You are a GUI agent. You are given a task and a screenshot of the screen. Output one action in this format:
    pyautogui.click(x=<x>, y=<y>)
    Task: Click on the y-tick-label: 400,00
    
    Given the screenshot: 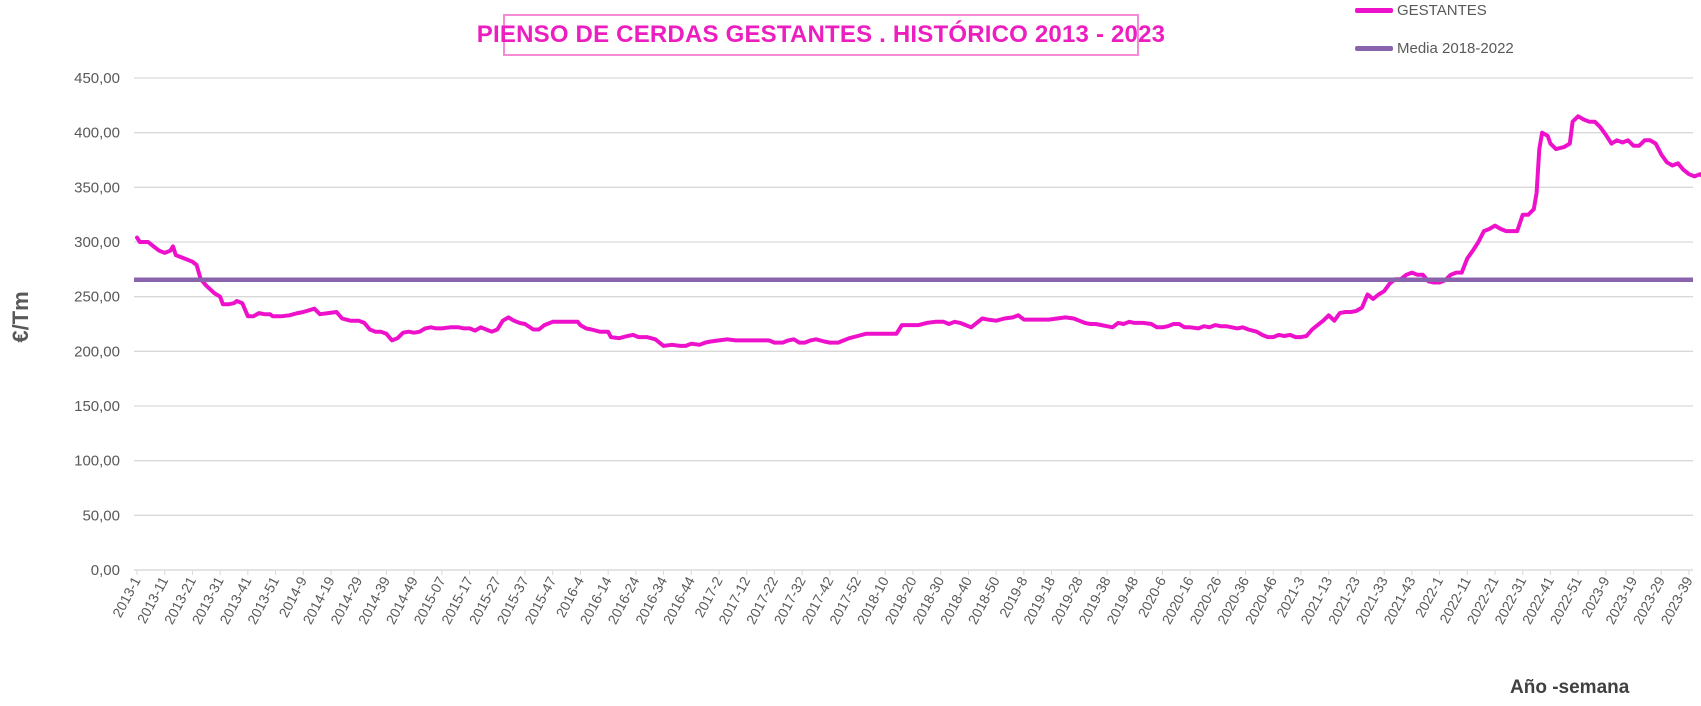 What is the action you would take?
    pyautogui.click(x=97, y=133)
    